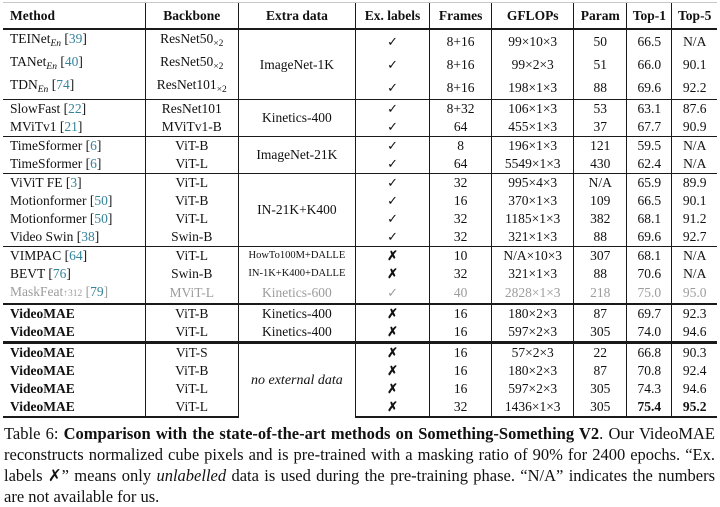 This screenshot has height=507, width=720. I want to click on backbone-cell: ViT-S, so click(191, 351).